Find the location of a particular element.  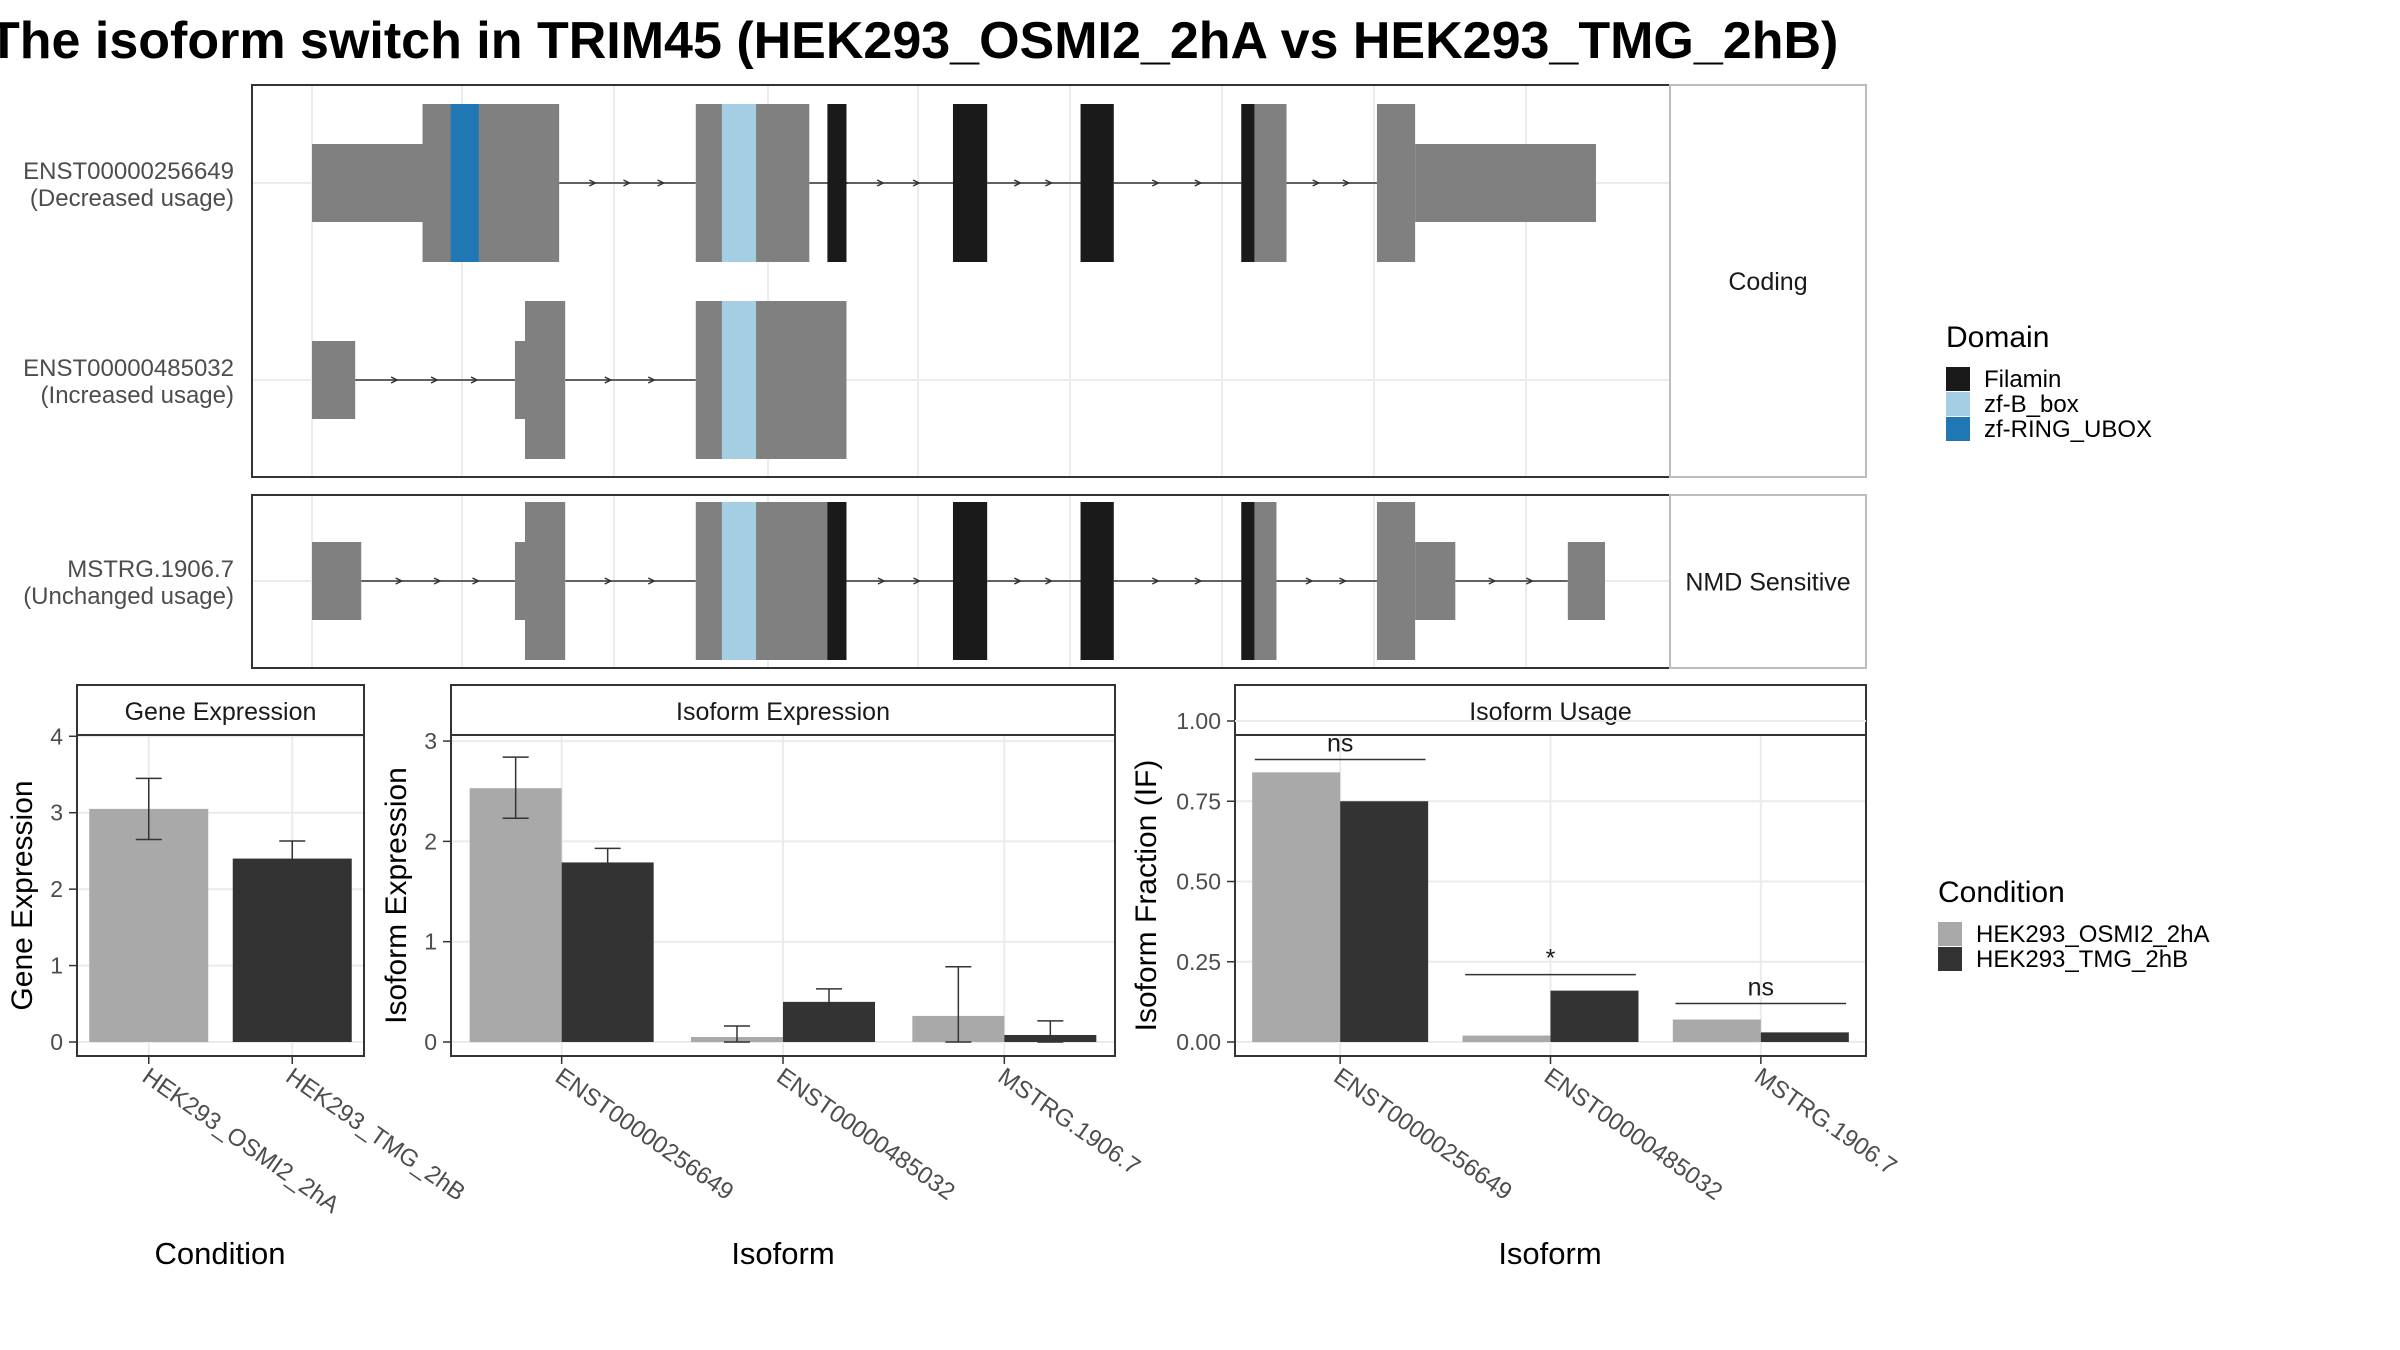

y-tick-label: 0.00 is located at coordinates (1198, 1042).